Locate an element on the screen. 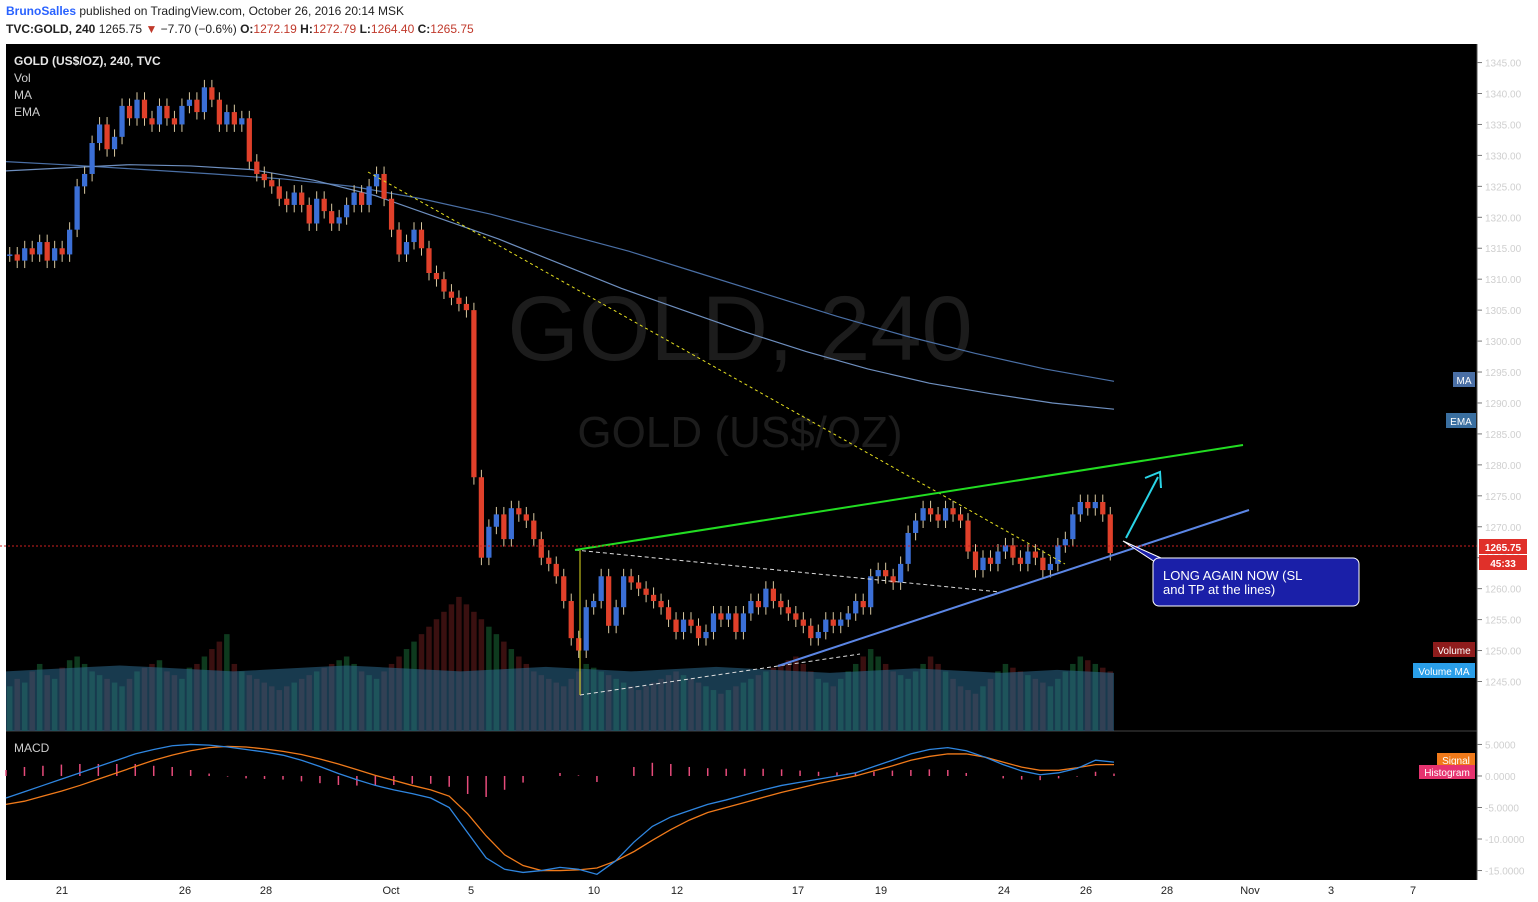 Image resolution: width=1538 pixels, height=902 pixels. legend-ma: MA is located at coordinates (23, 95).